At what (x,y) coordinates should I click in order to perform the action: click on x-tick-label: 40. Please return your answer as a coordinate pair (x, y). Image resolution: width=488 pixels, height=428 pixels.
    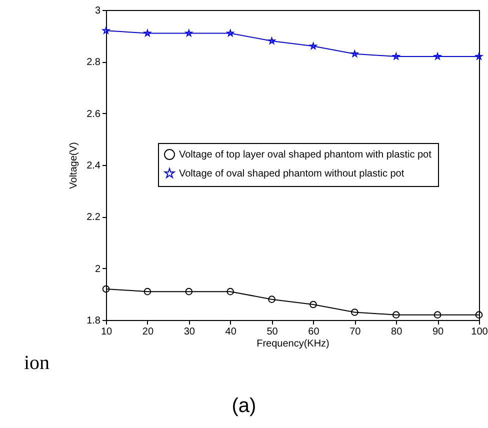
    Looking at the image, I should click on (231, 332).